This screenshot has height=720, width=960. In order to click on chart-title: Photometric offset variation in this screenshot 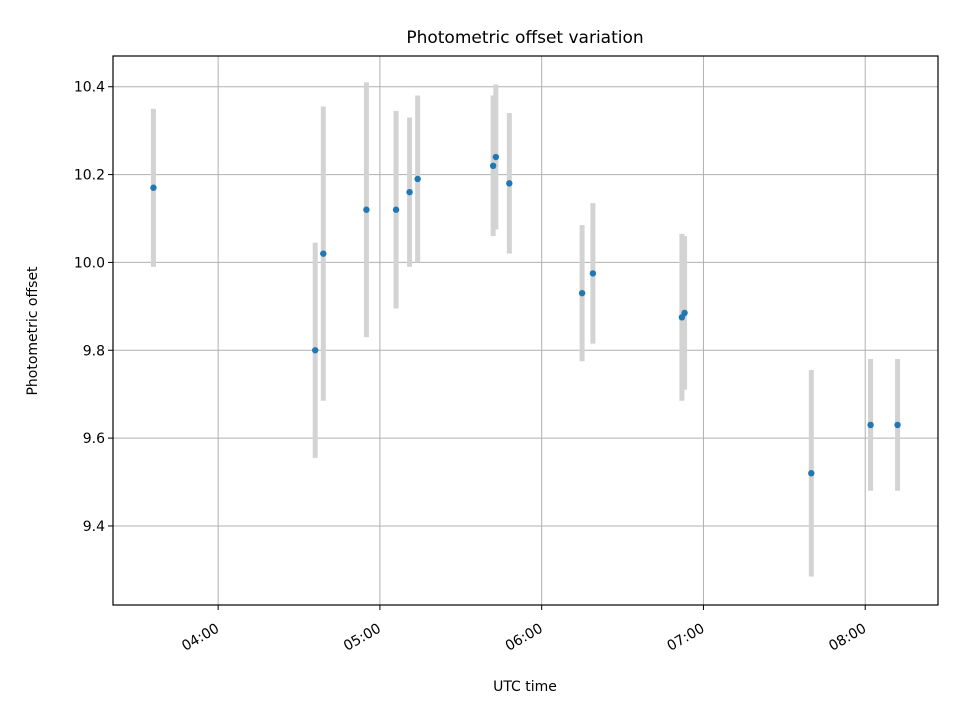, I will do `click(524, 38)`.